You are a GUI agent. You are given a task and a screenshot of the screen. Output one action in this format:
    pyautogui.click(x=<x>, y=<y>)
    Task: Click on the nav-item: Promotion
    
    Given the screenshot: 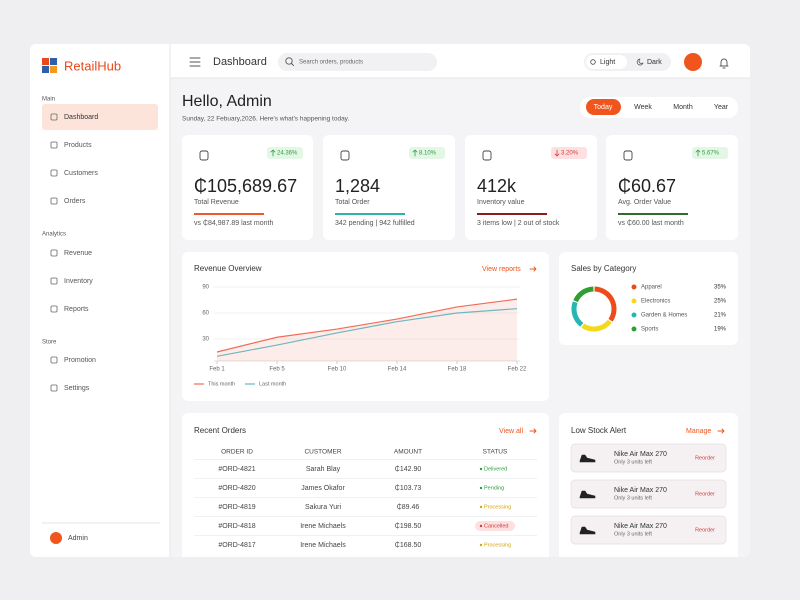 What is the action you would take?
    pyautogui.click(x=80, y=360)
    